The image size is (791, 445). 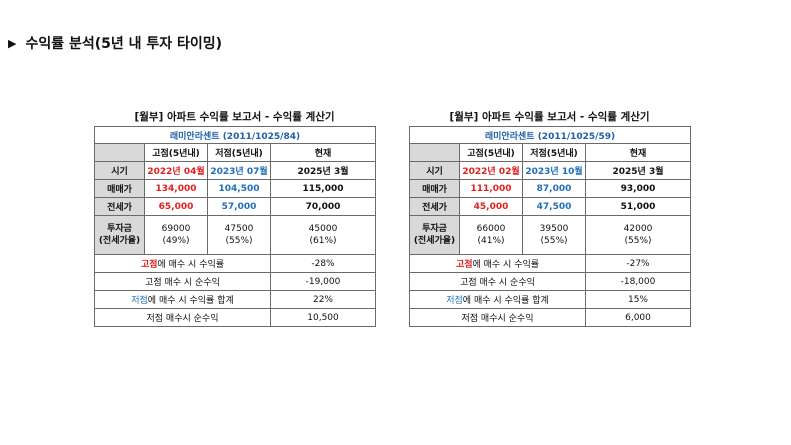 What do you see at coordinates (638, 299) in the screenshot?
I see `summary-low-return-value: 15%` at bounding box center [638, 299].